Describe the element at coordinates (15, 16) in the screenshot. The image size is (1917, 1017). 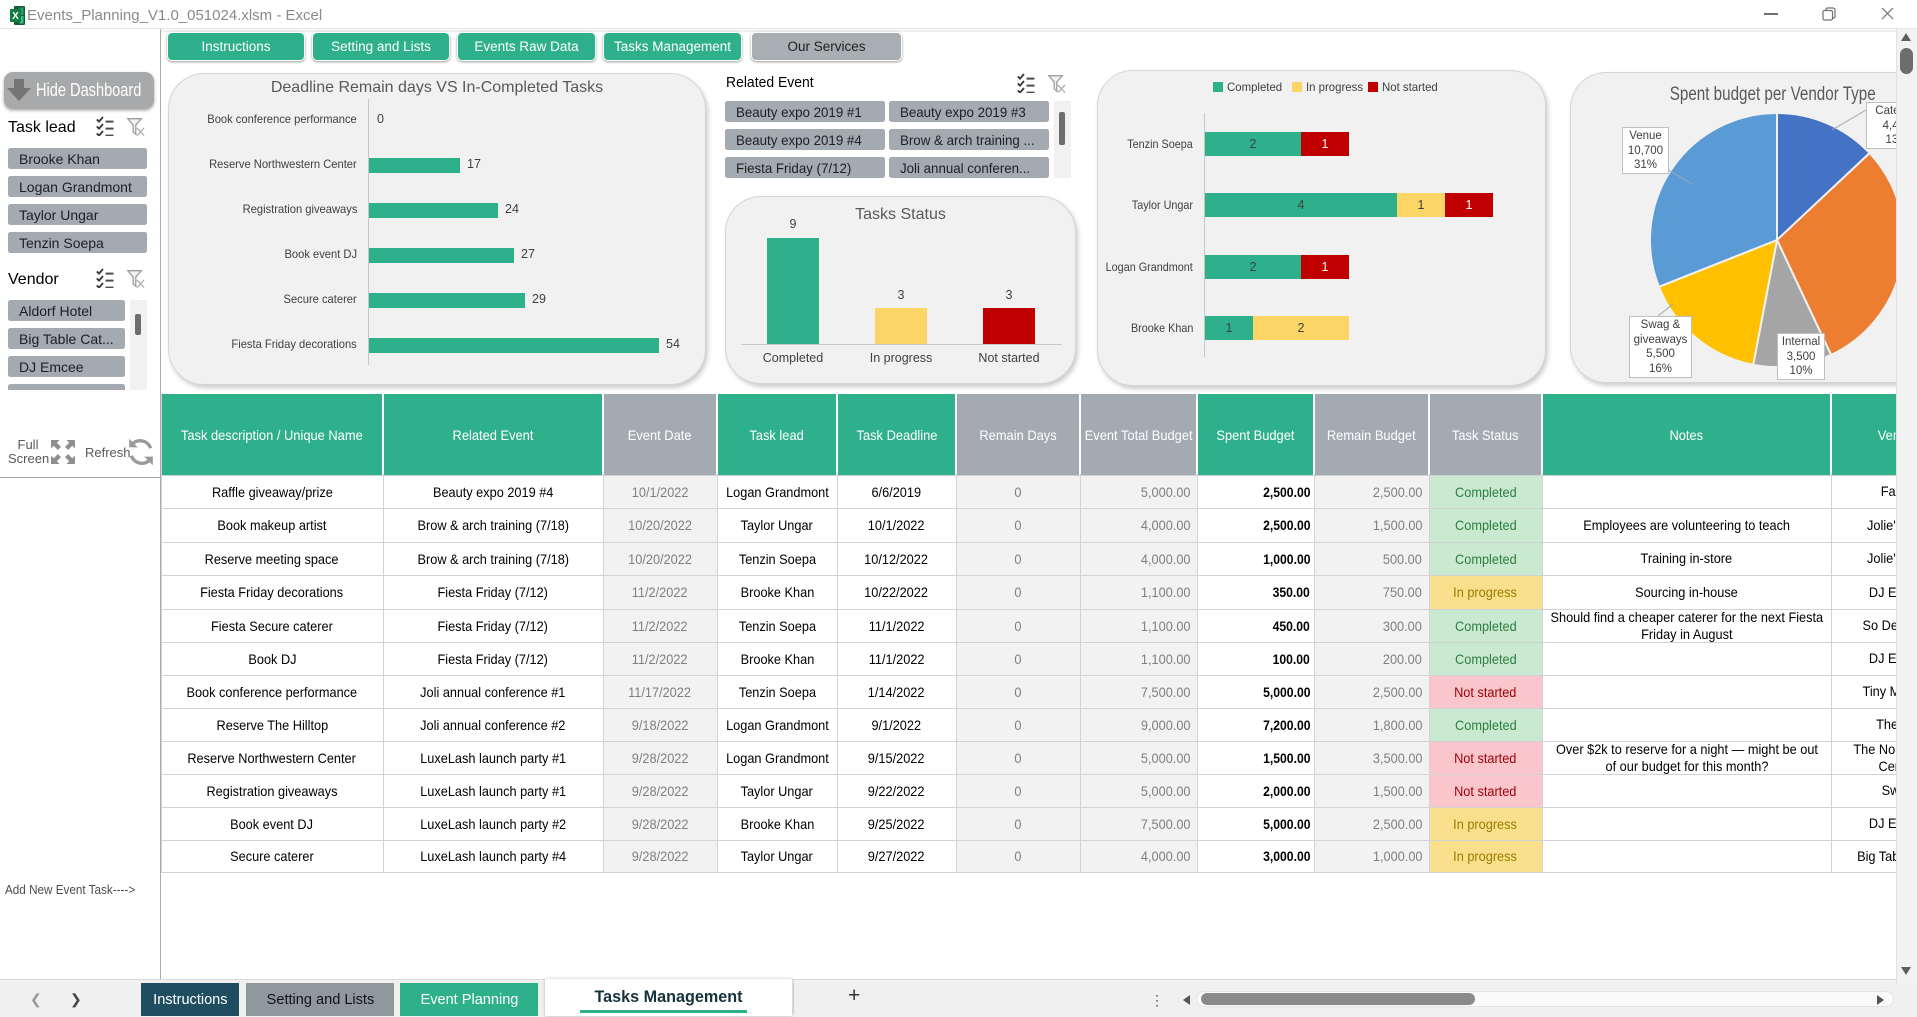
I see `svg-text: X` at that location.